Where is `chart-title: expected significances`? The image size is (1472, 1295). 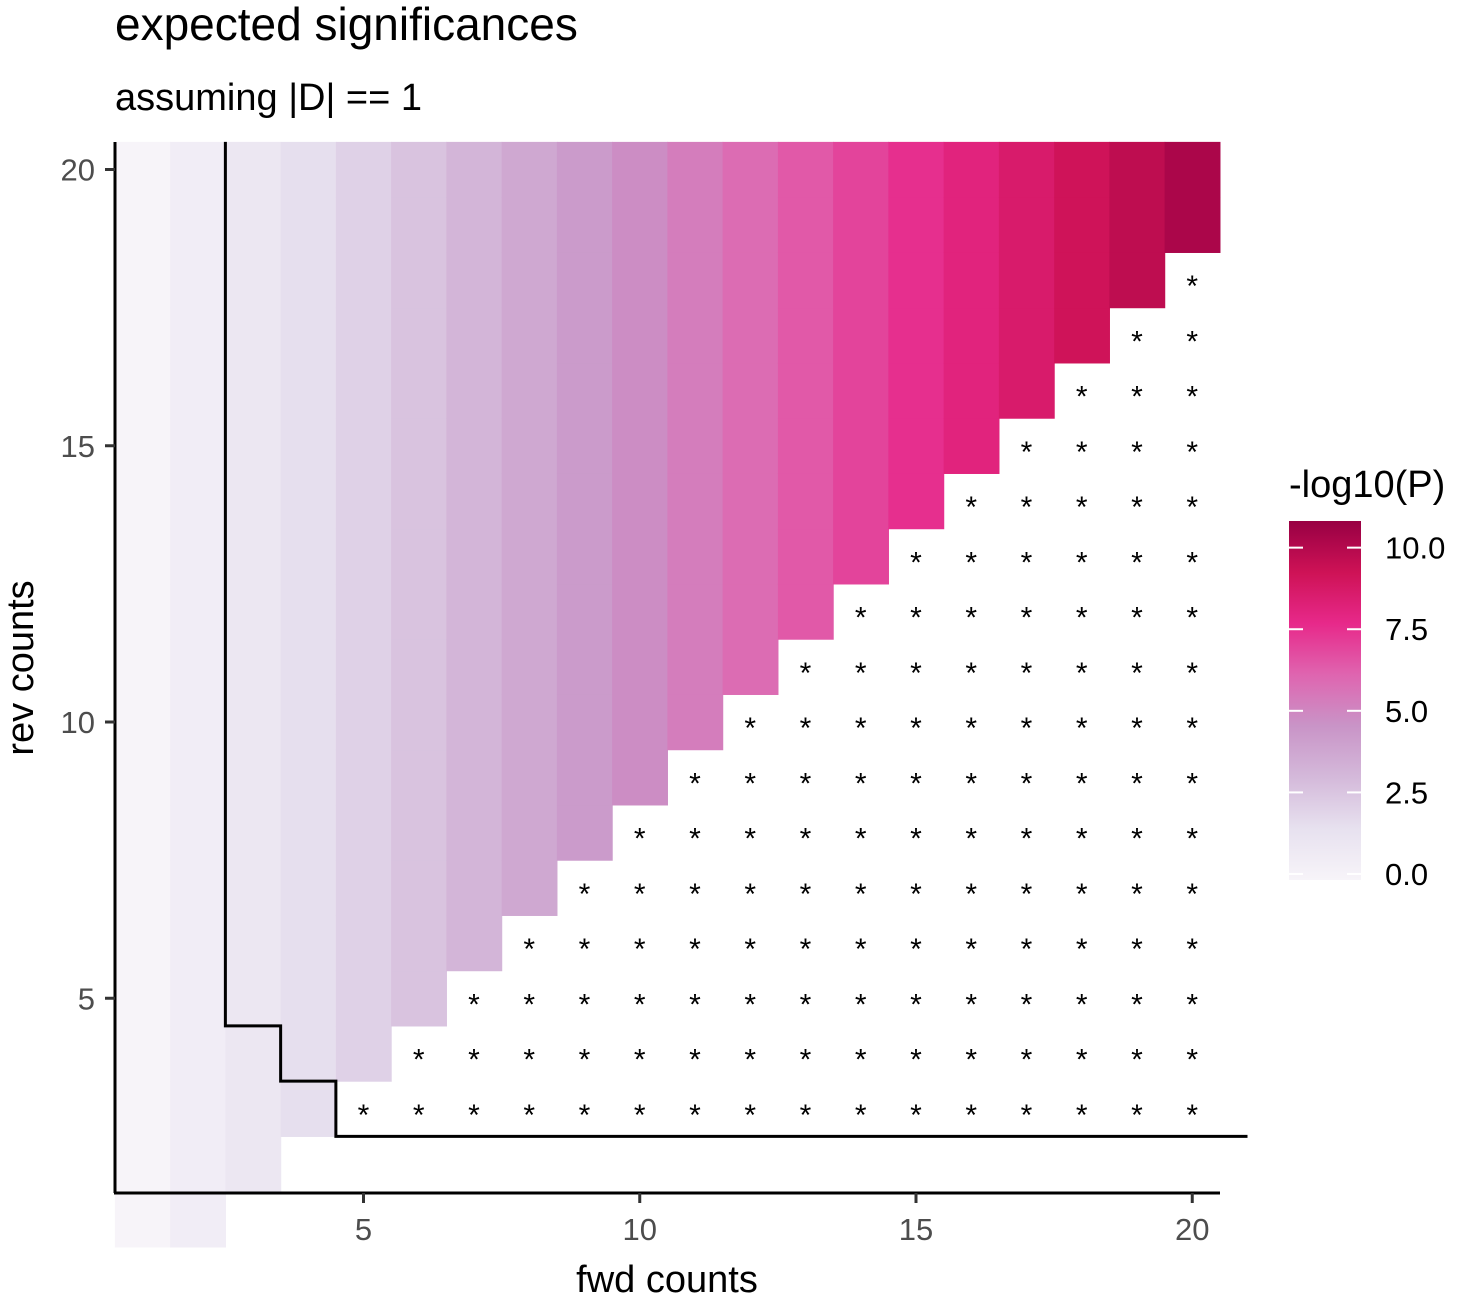 chart-title: expected significances is located at coordinates (346, 25).